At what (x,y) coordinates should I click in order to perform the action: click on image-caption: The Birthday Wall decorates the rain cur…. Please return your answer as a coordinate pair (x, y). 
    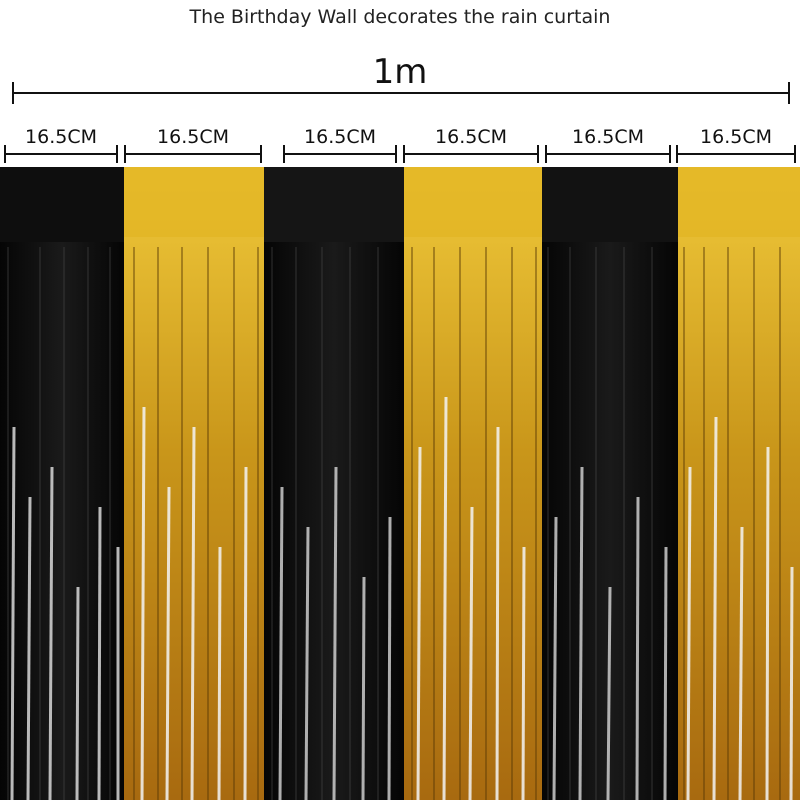
    Looking at the image, I should click on (400, 17).